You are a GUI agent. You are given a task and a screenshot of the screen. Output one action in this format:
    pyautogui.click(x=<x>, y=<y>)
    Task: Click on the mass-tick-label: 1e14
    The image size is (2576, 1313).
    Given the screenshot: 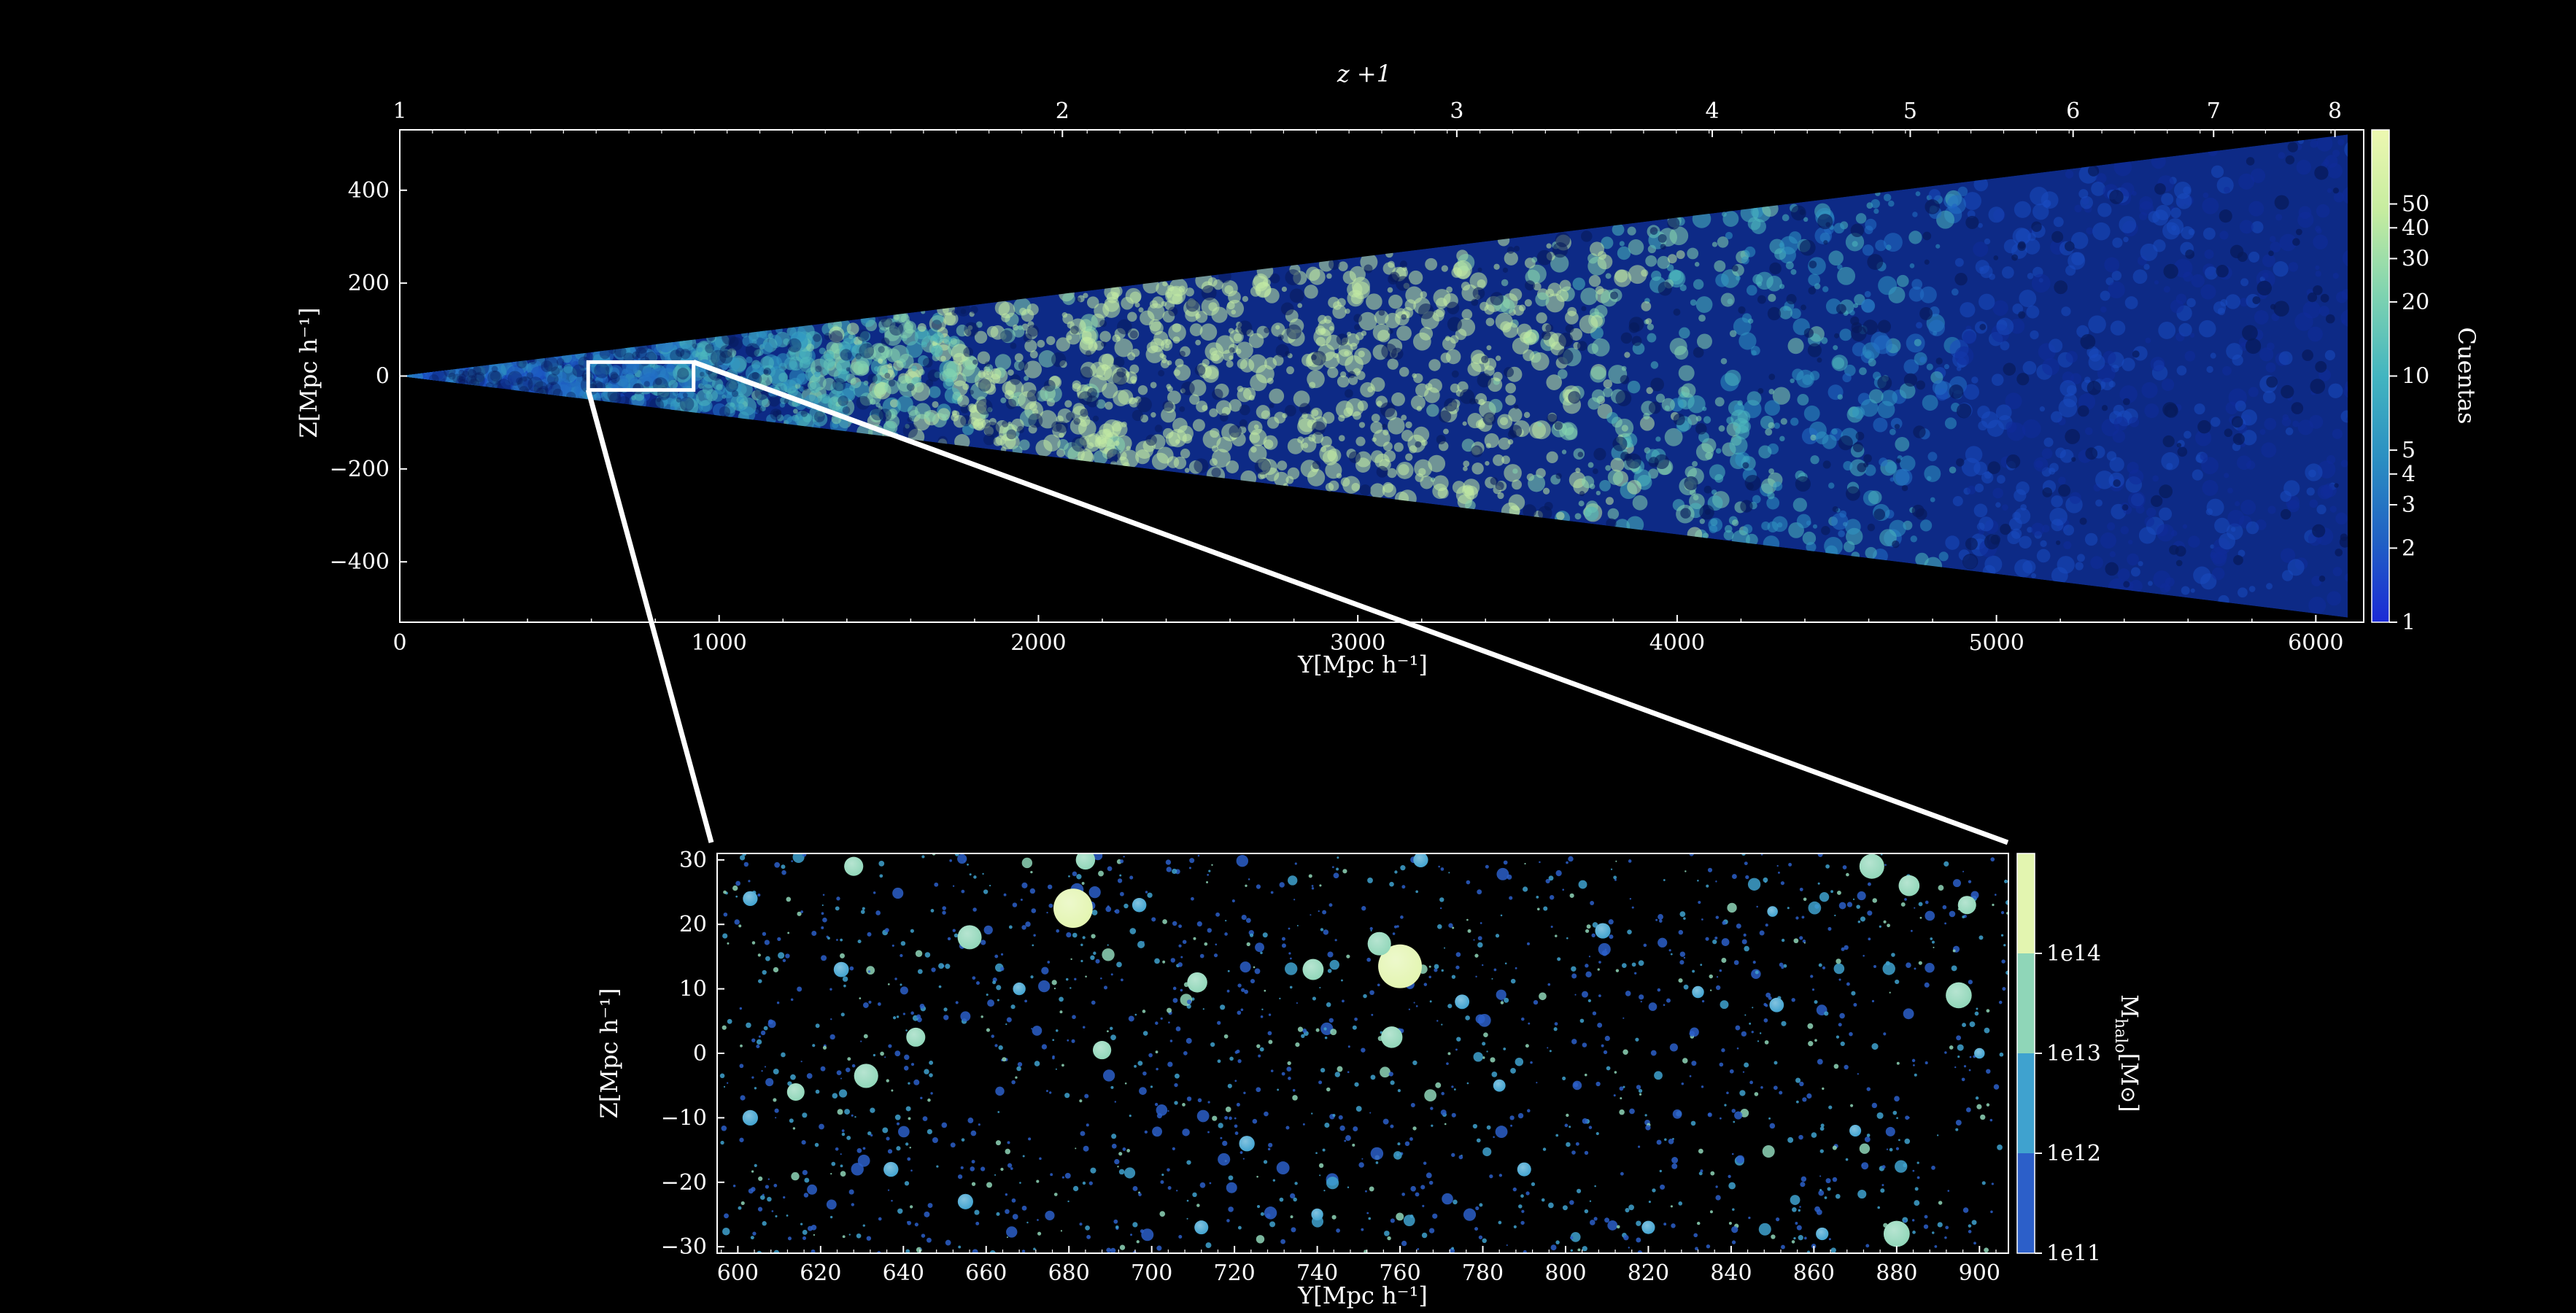 What is the action you would take?
    pyautogui.click(x=2073, y=954)
    